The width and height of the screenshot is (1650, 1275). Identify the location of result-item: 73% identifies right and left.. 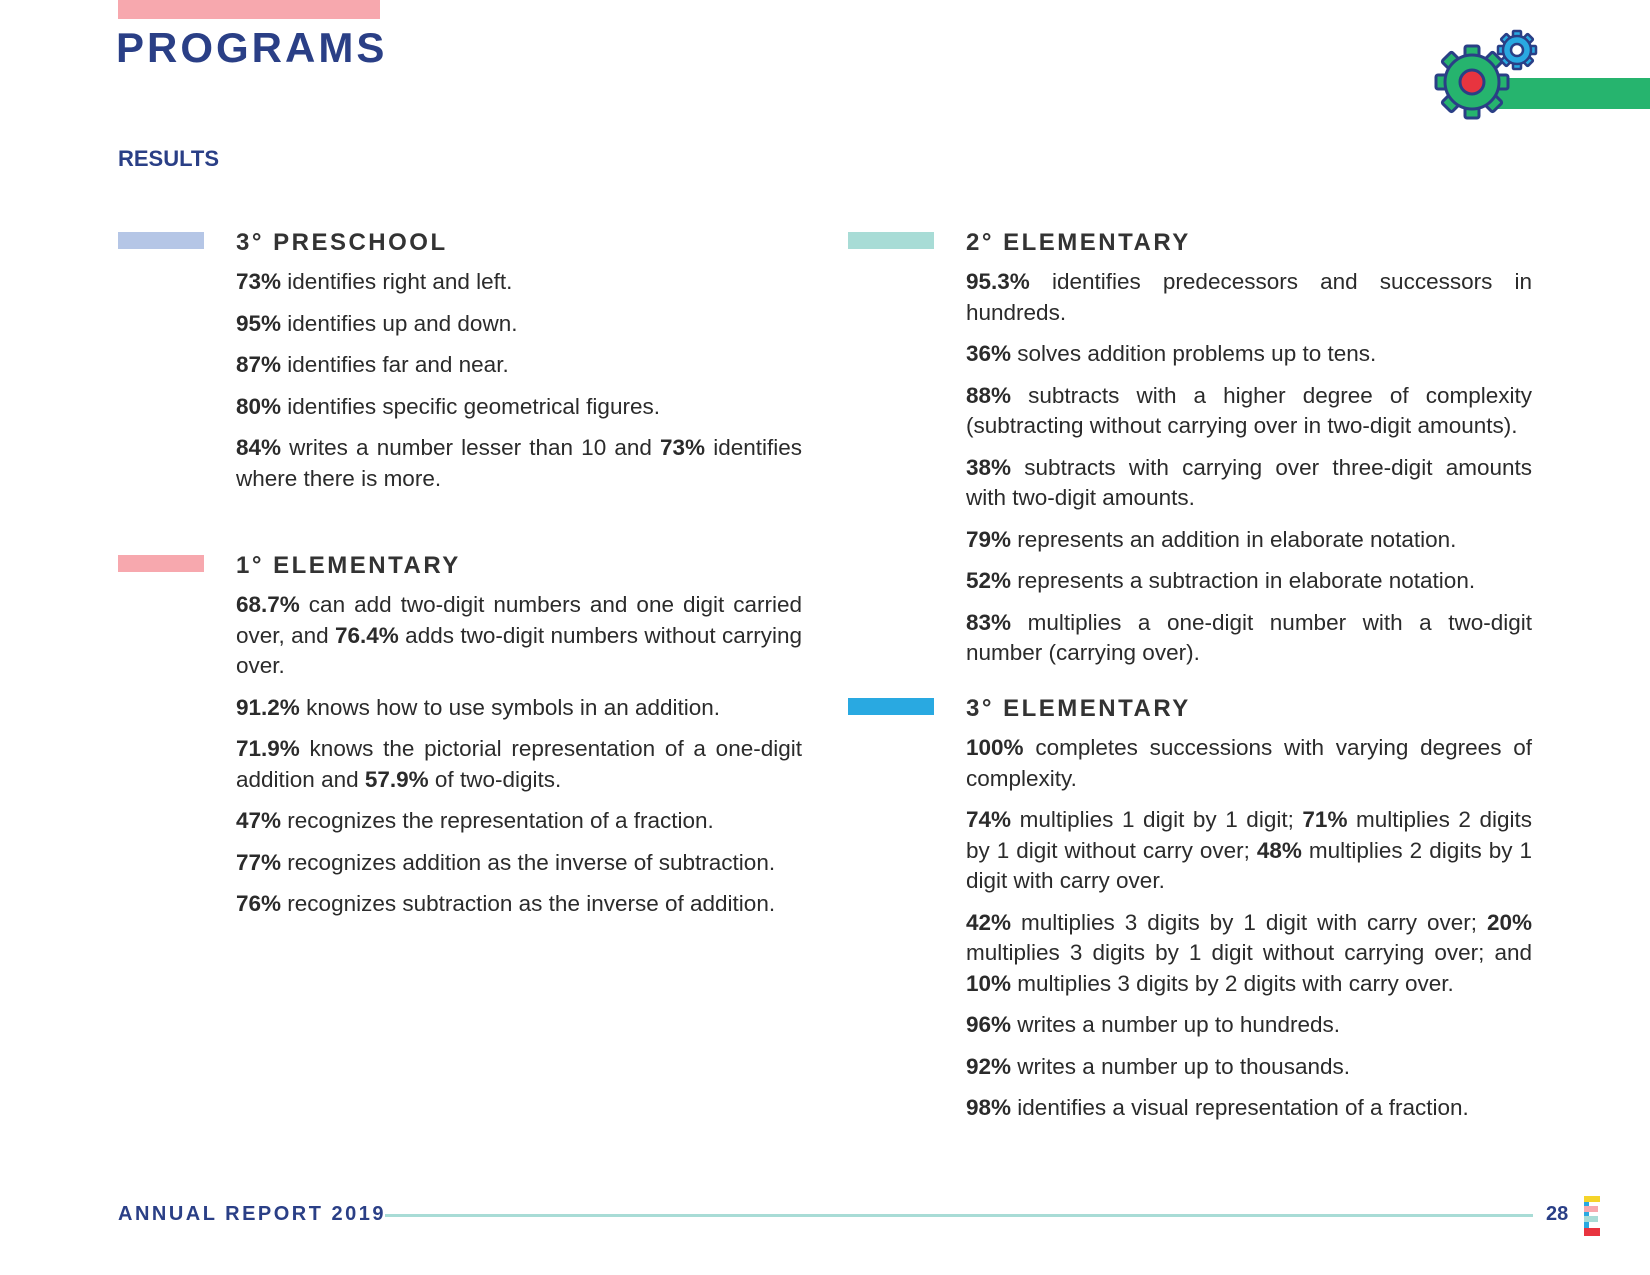
(519, 282).